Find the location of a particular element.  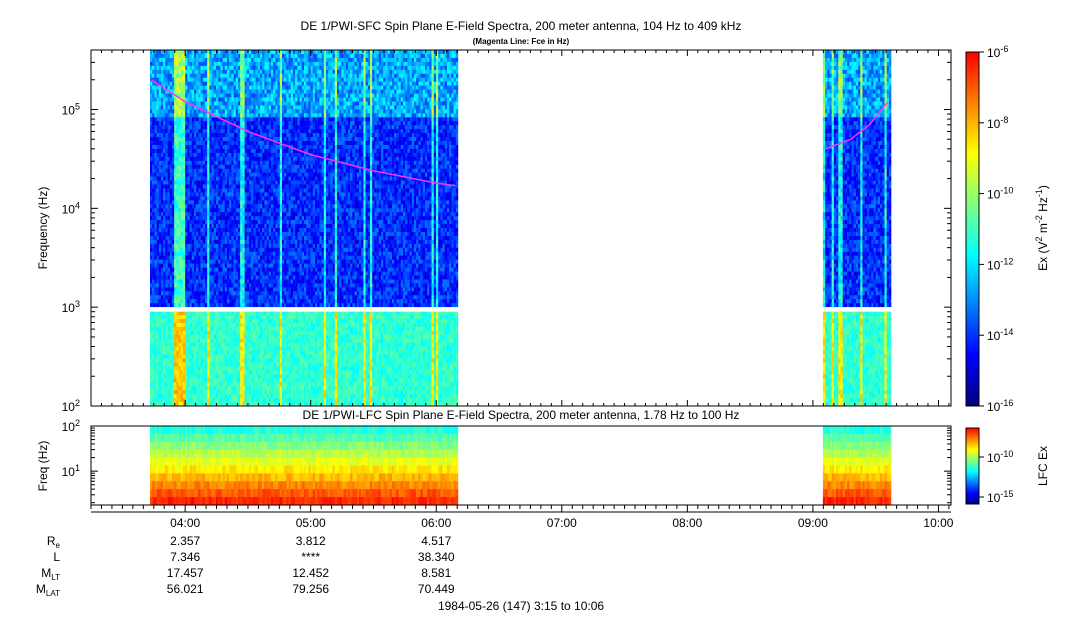

sfc-y-tick-label: 10³ is located at coordinates (71, 307).